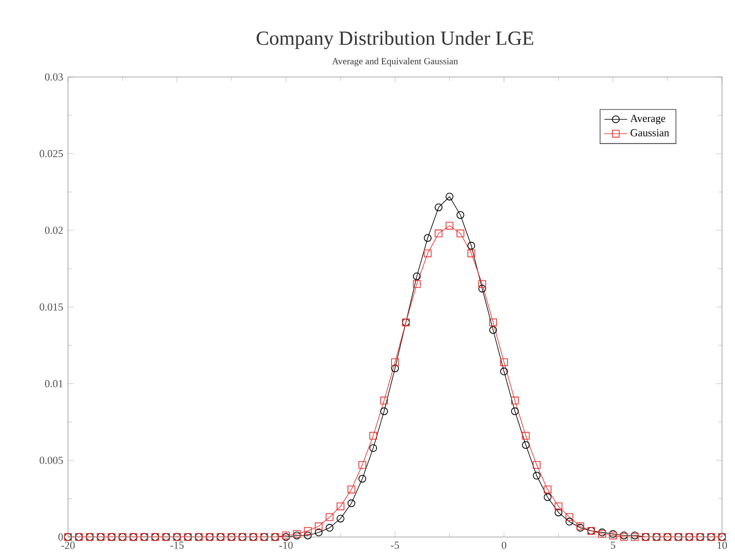  I want to click on x-tick-label: -5, so click(395, 545).